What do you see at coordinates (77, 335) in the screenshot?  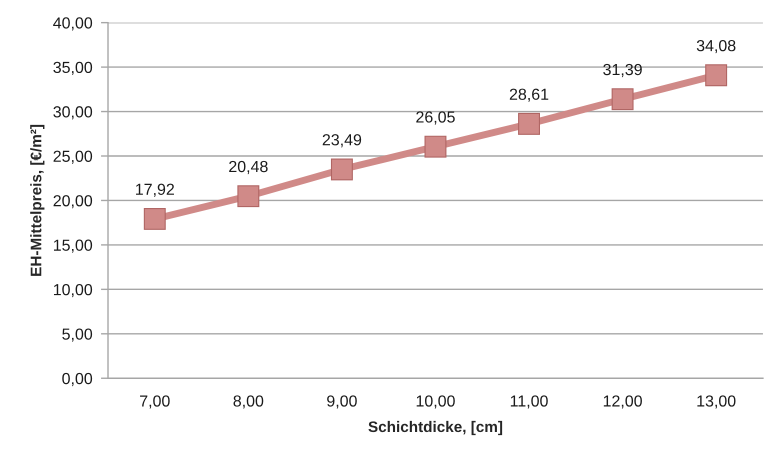 I see `y-tick-label: 5,00` at bounding box center [77, 335].